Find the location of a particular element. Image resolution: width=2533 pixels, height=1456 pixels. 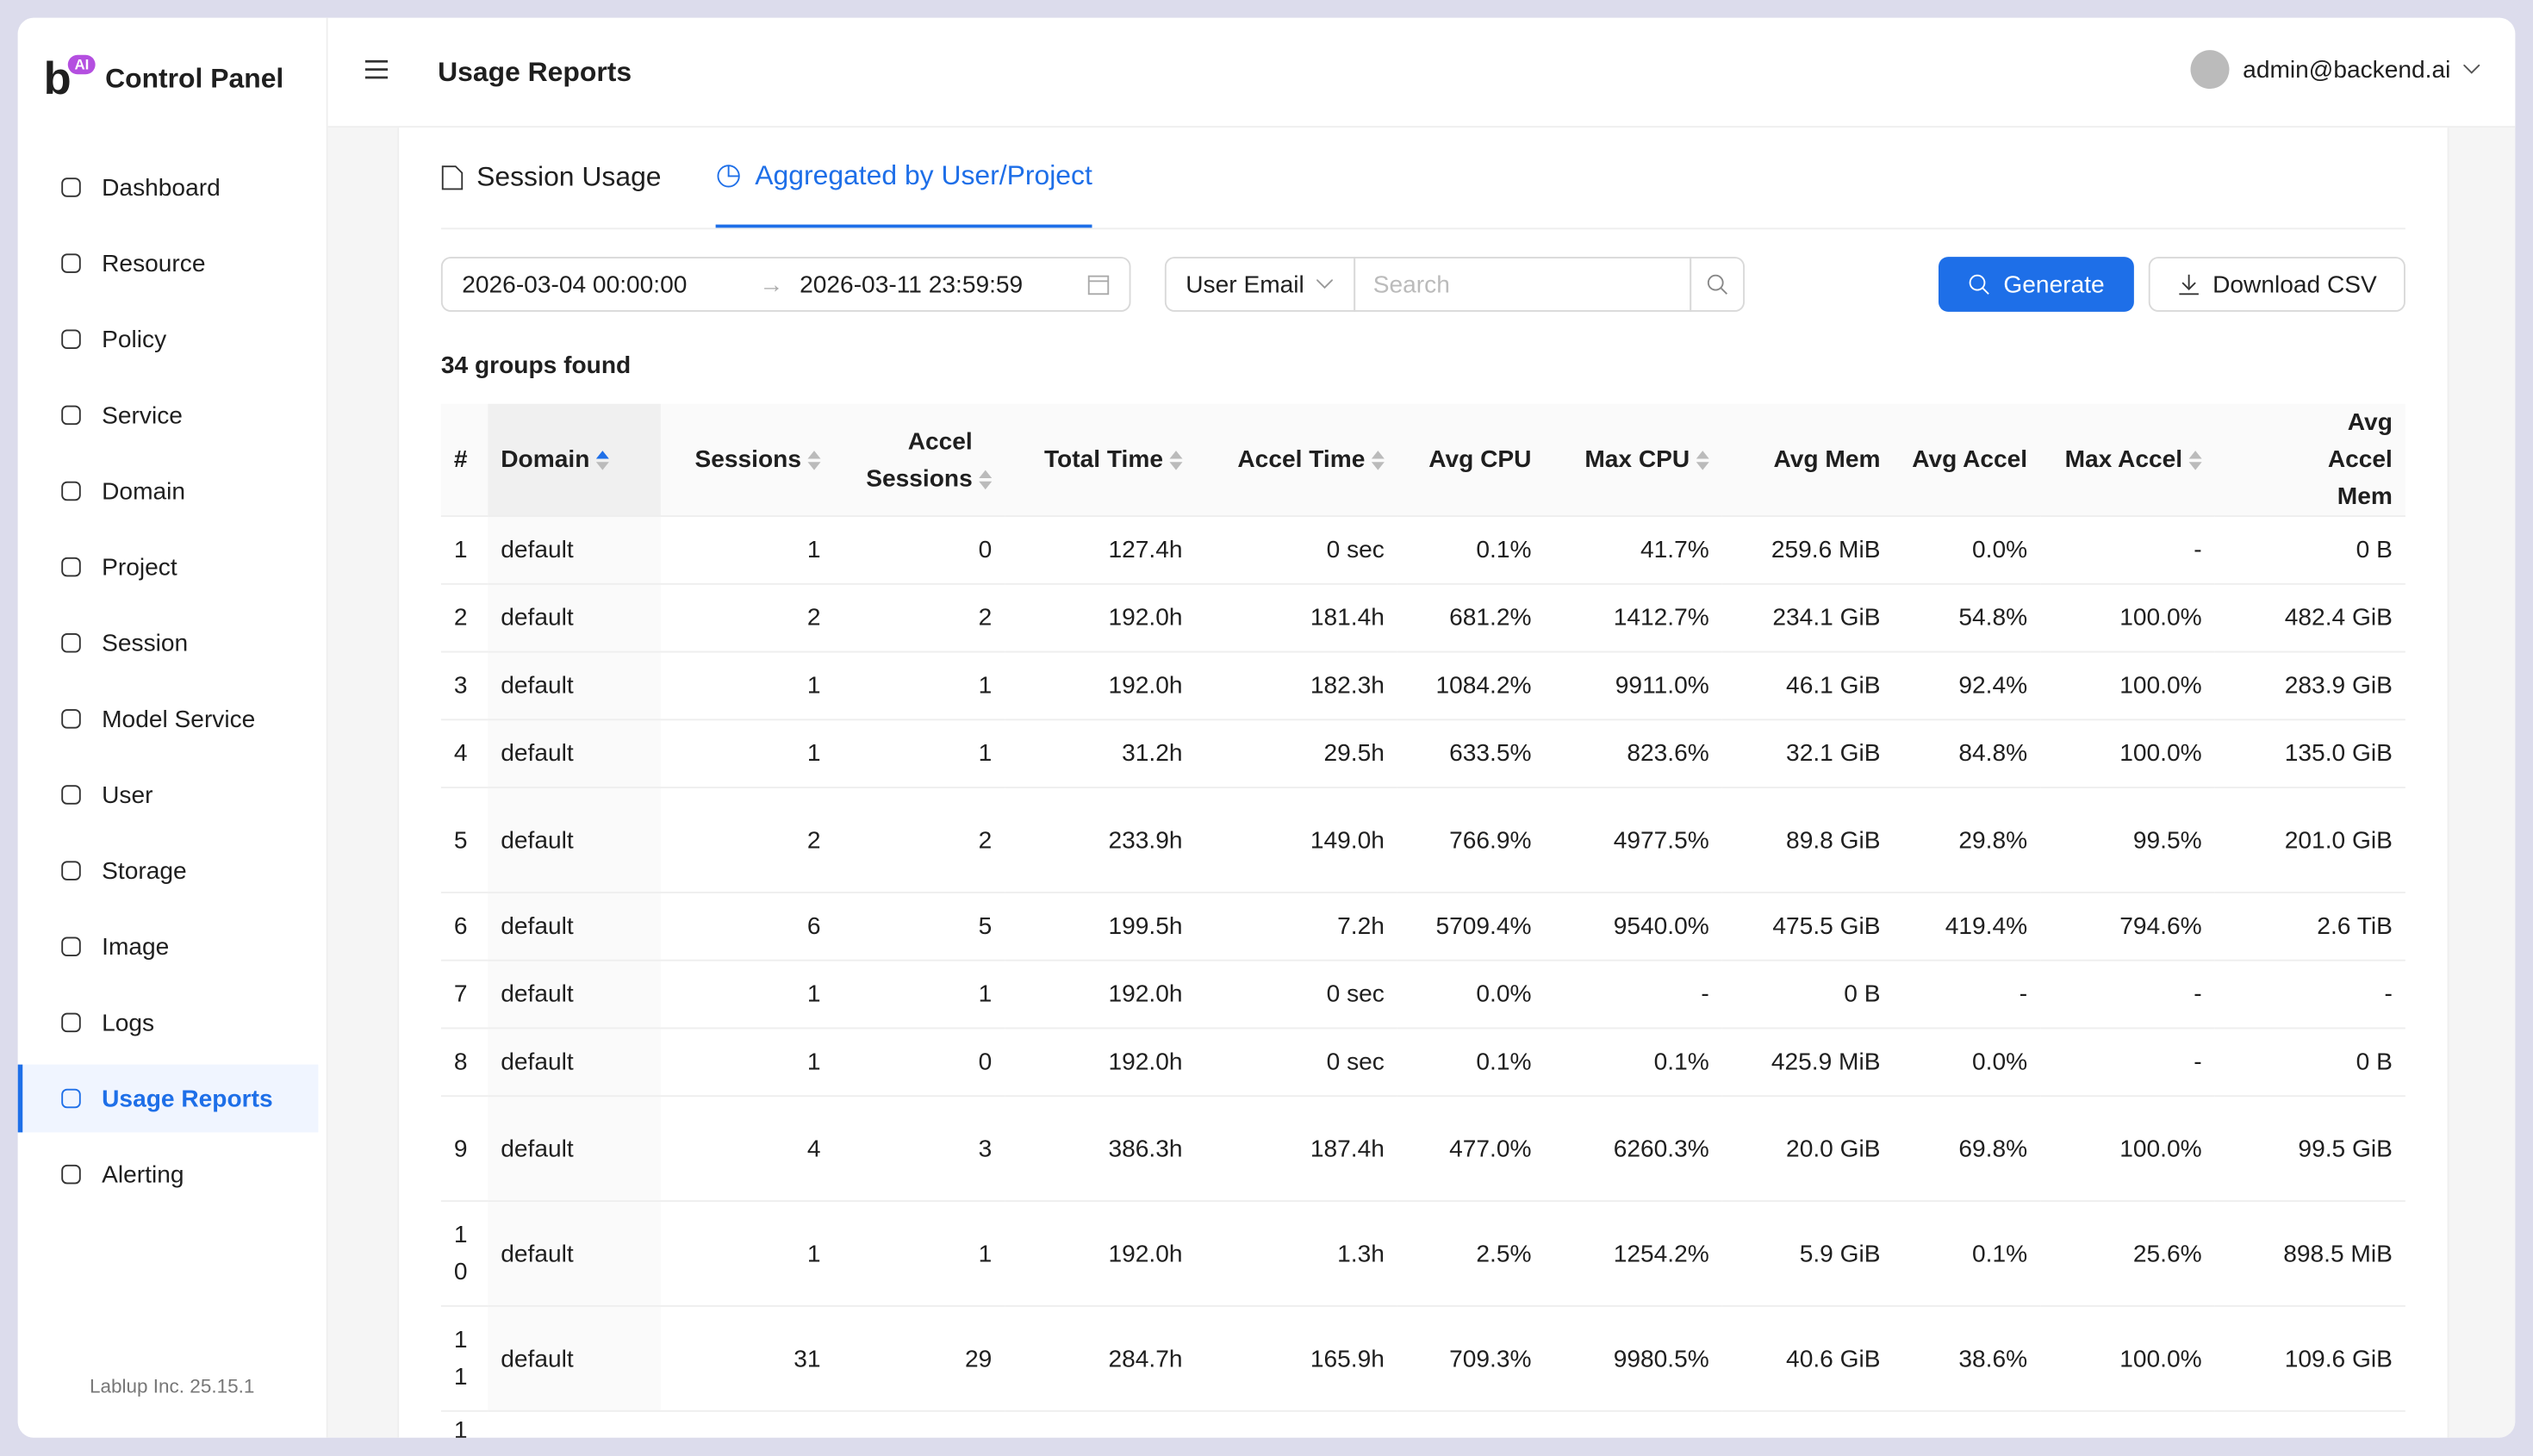

calendar-icon is located at coordinates (1098, 286).